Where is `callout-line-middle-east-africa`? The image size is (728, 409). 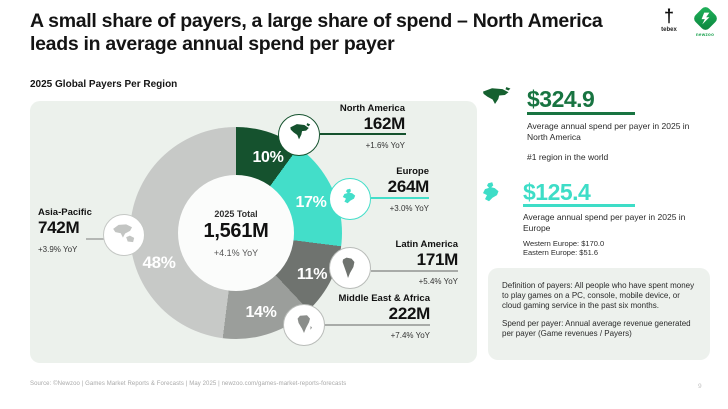
callout-line-middle-east-africa is located at coordinates (377, 325).